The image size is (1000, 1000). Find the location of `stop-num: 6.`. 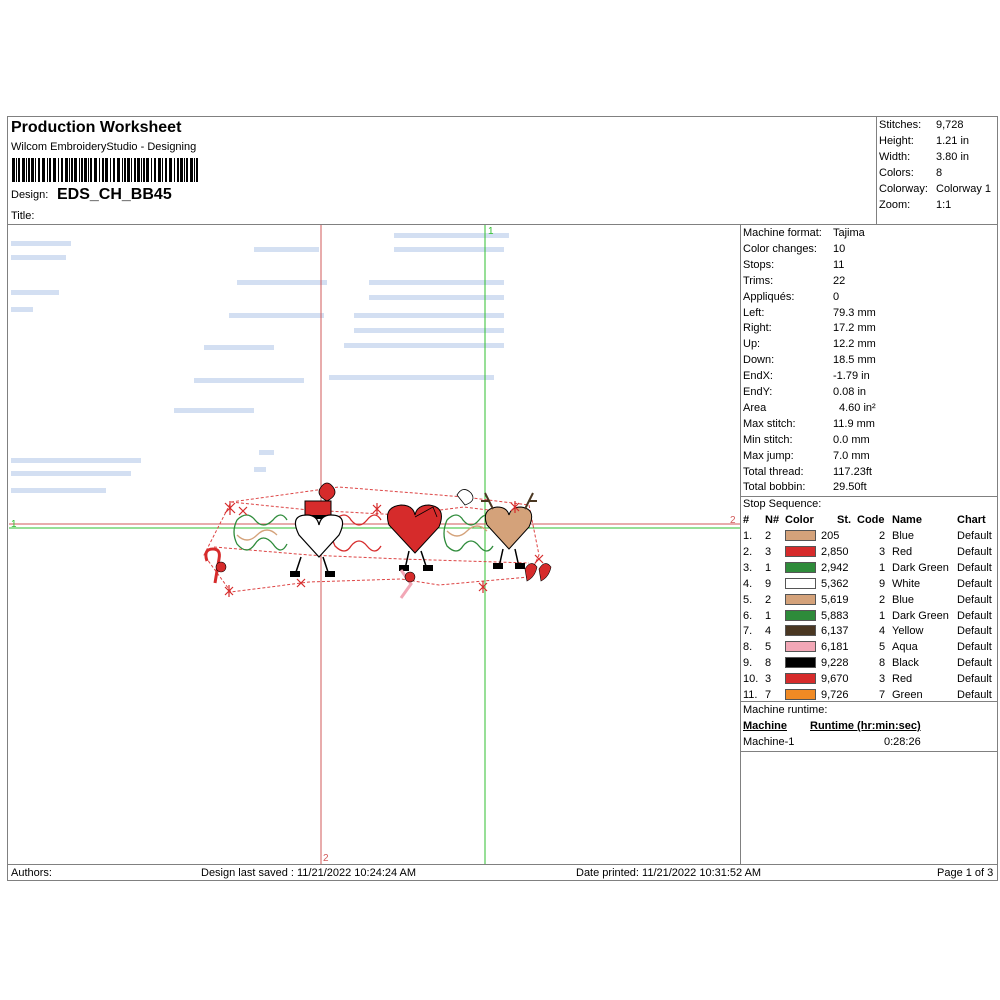

stop-num: 6. is located at coordinates (748, 615).